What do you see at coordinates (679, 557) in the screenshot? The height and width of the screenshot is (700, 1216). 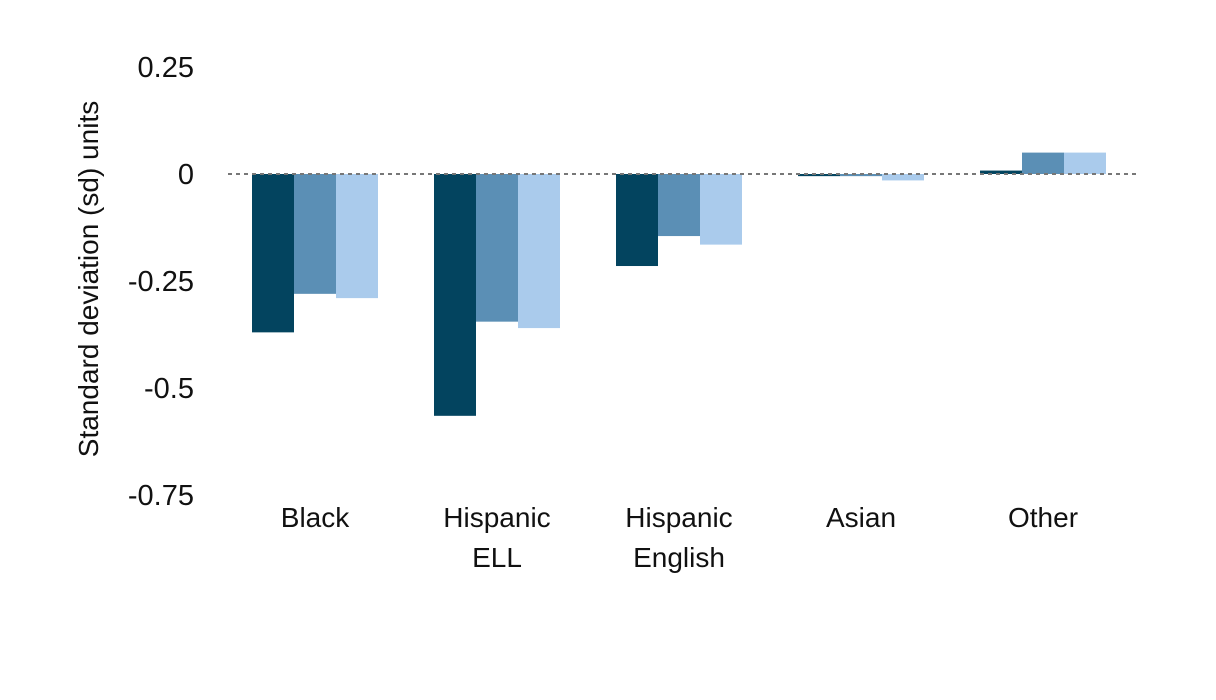 I see `category-label-line: English` at bounding box center [679, 557].